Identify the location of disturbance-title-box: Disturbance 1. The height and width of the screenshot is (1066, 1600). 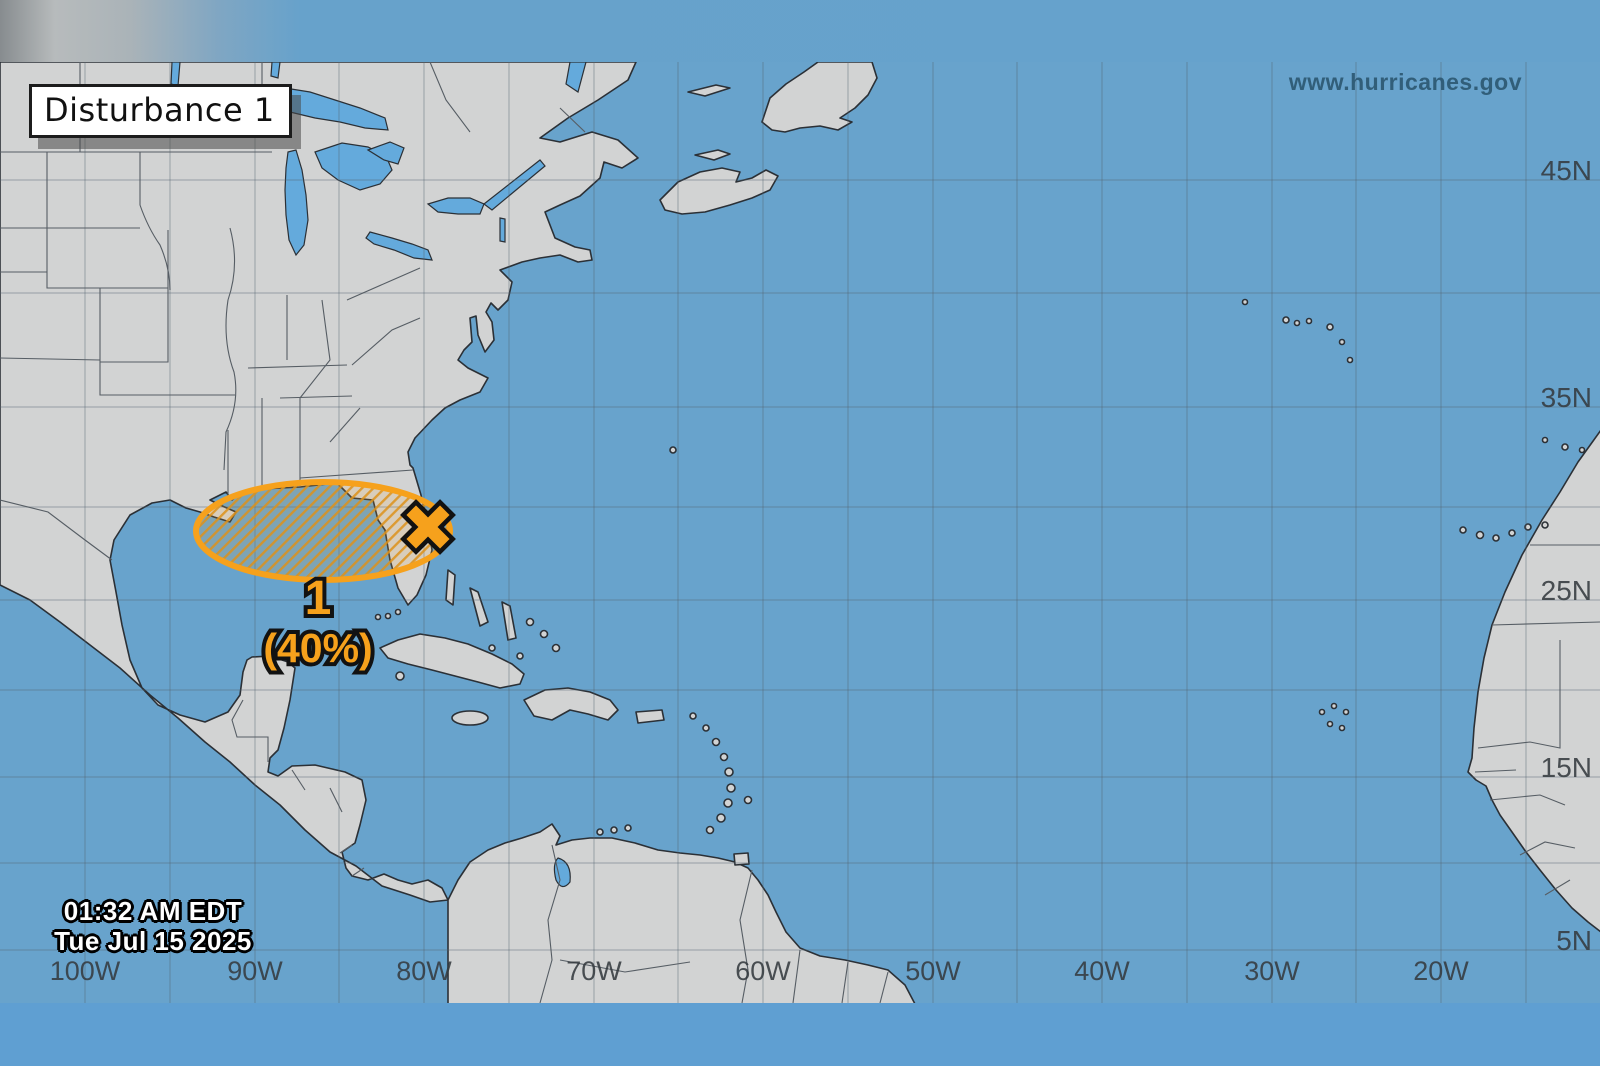
(160, 111).